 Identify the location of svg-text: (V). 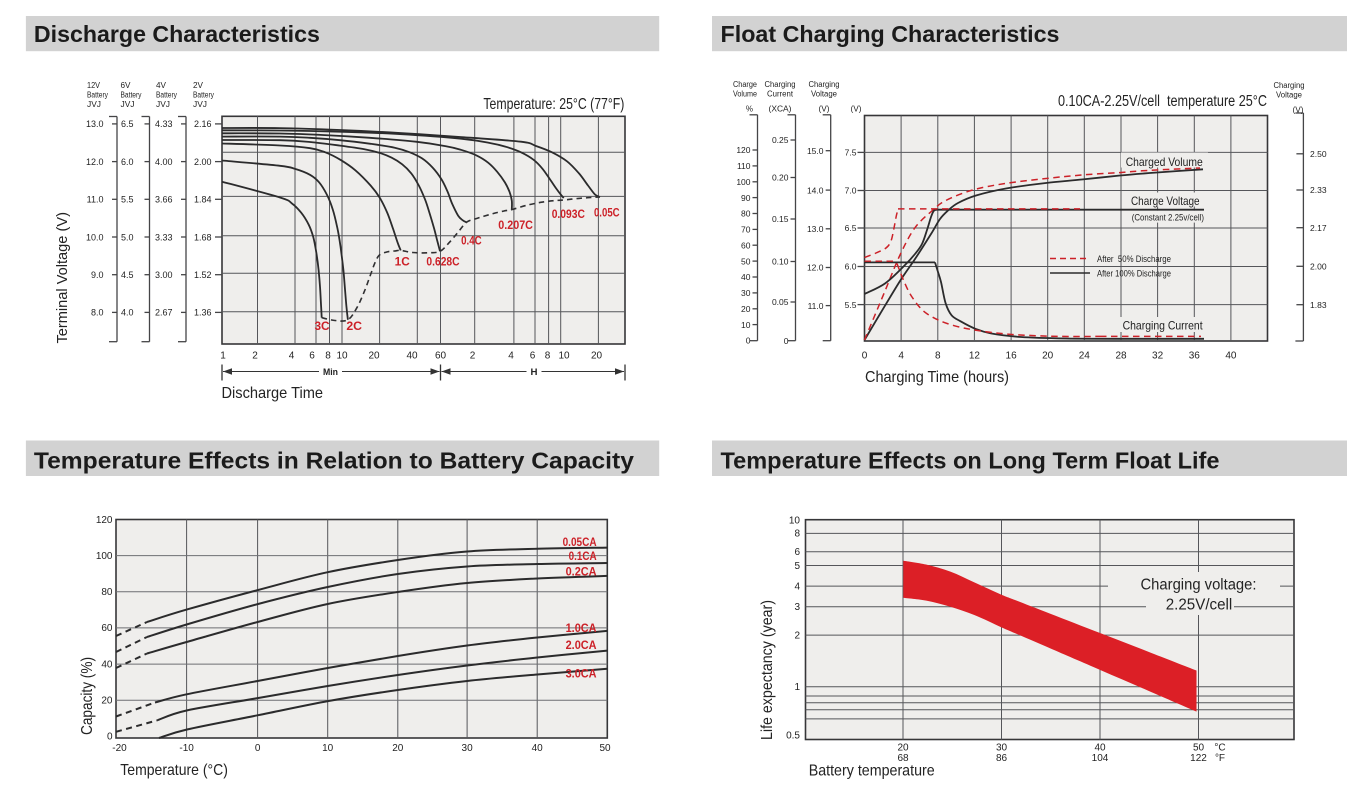
(824, 109).